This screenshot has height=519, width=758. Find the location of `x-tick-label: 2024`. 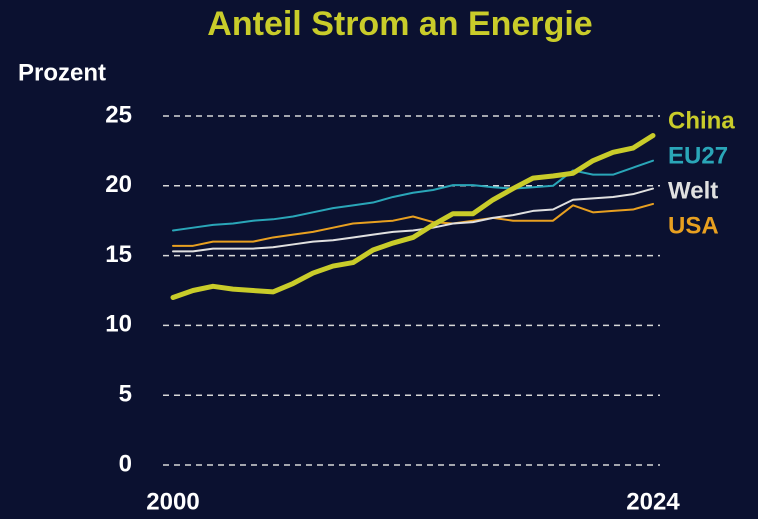

x-tick-label: 2024 is located at coordinates (653, 501).